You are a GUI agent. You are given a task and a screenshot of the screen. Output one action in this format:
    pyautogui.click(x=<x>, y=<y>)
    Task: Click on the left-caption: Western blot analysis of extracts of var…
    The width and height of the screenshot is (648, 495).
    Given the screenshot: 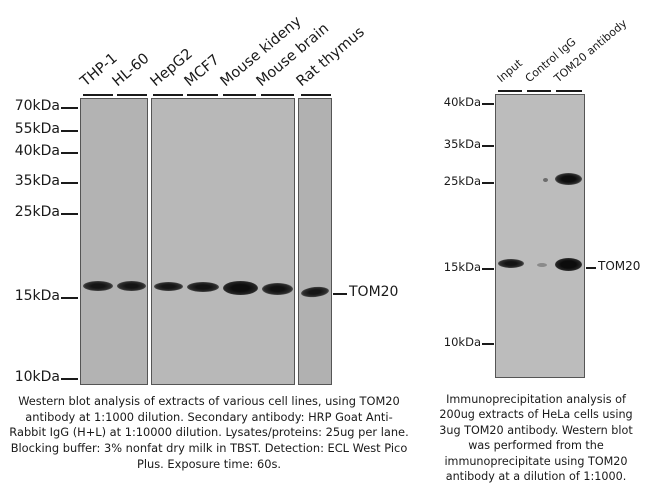 What is the action you would take?
    pyautogui.click(x=209, y=432)
    